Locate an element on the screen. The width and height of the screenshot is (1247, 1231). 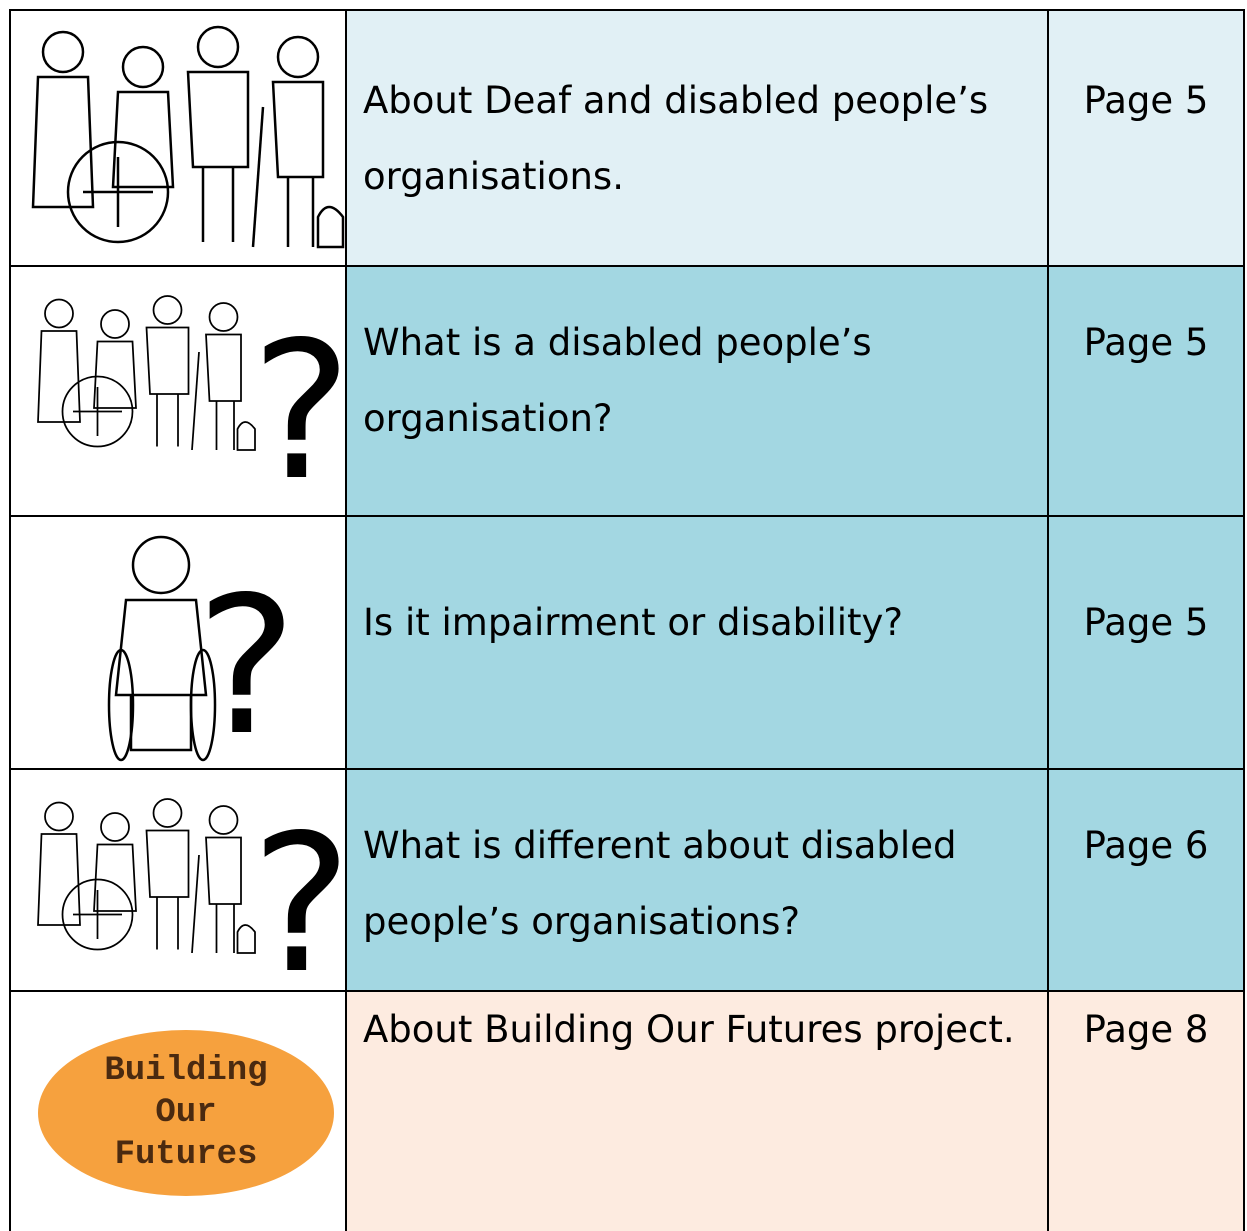
topic-cell: What is a disabled people’s organisation? is located at coordinates (697, 391).